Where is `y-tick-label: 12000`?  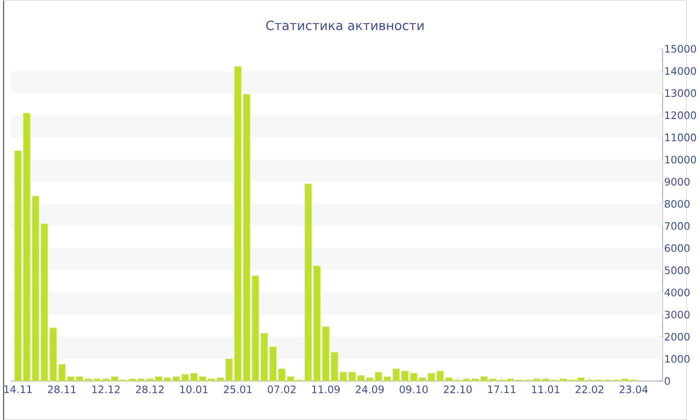 y-tick-label: 12000 is located at coordinates (680, 115).